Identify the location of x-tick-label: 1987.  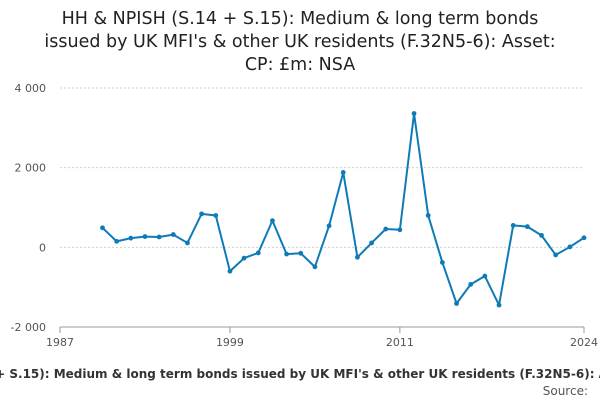
(60, 342).